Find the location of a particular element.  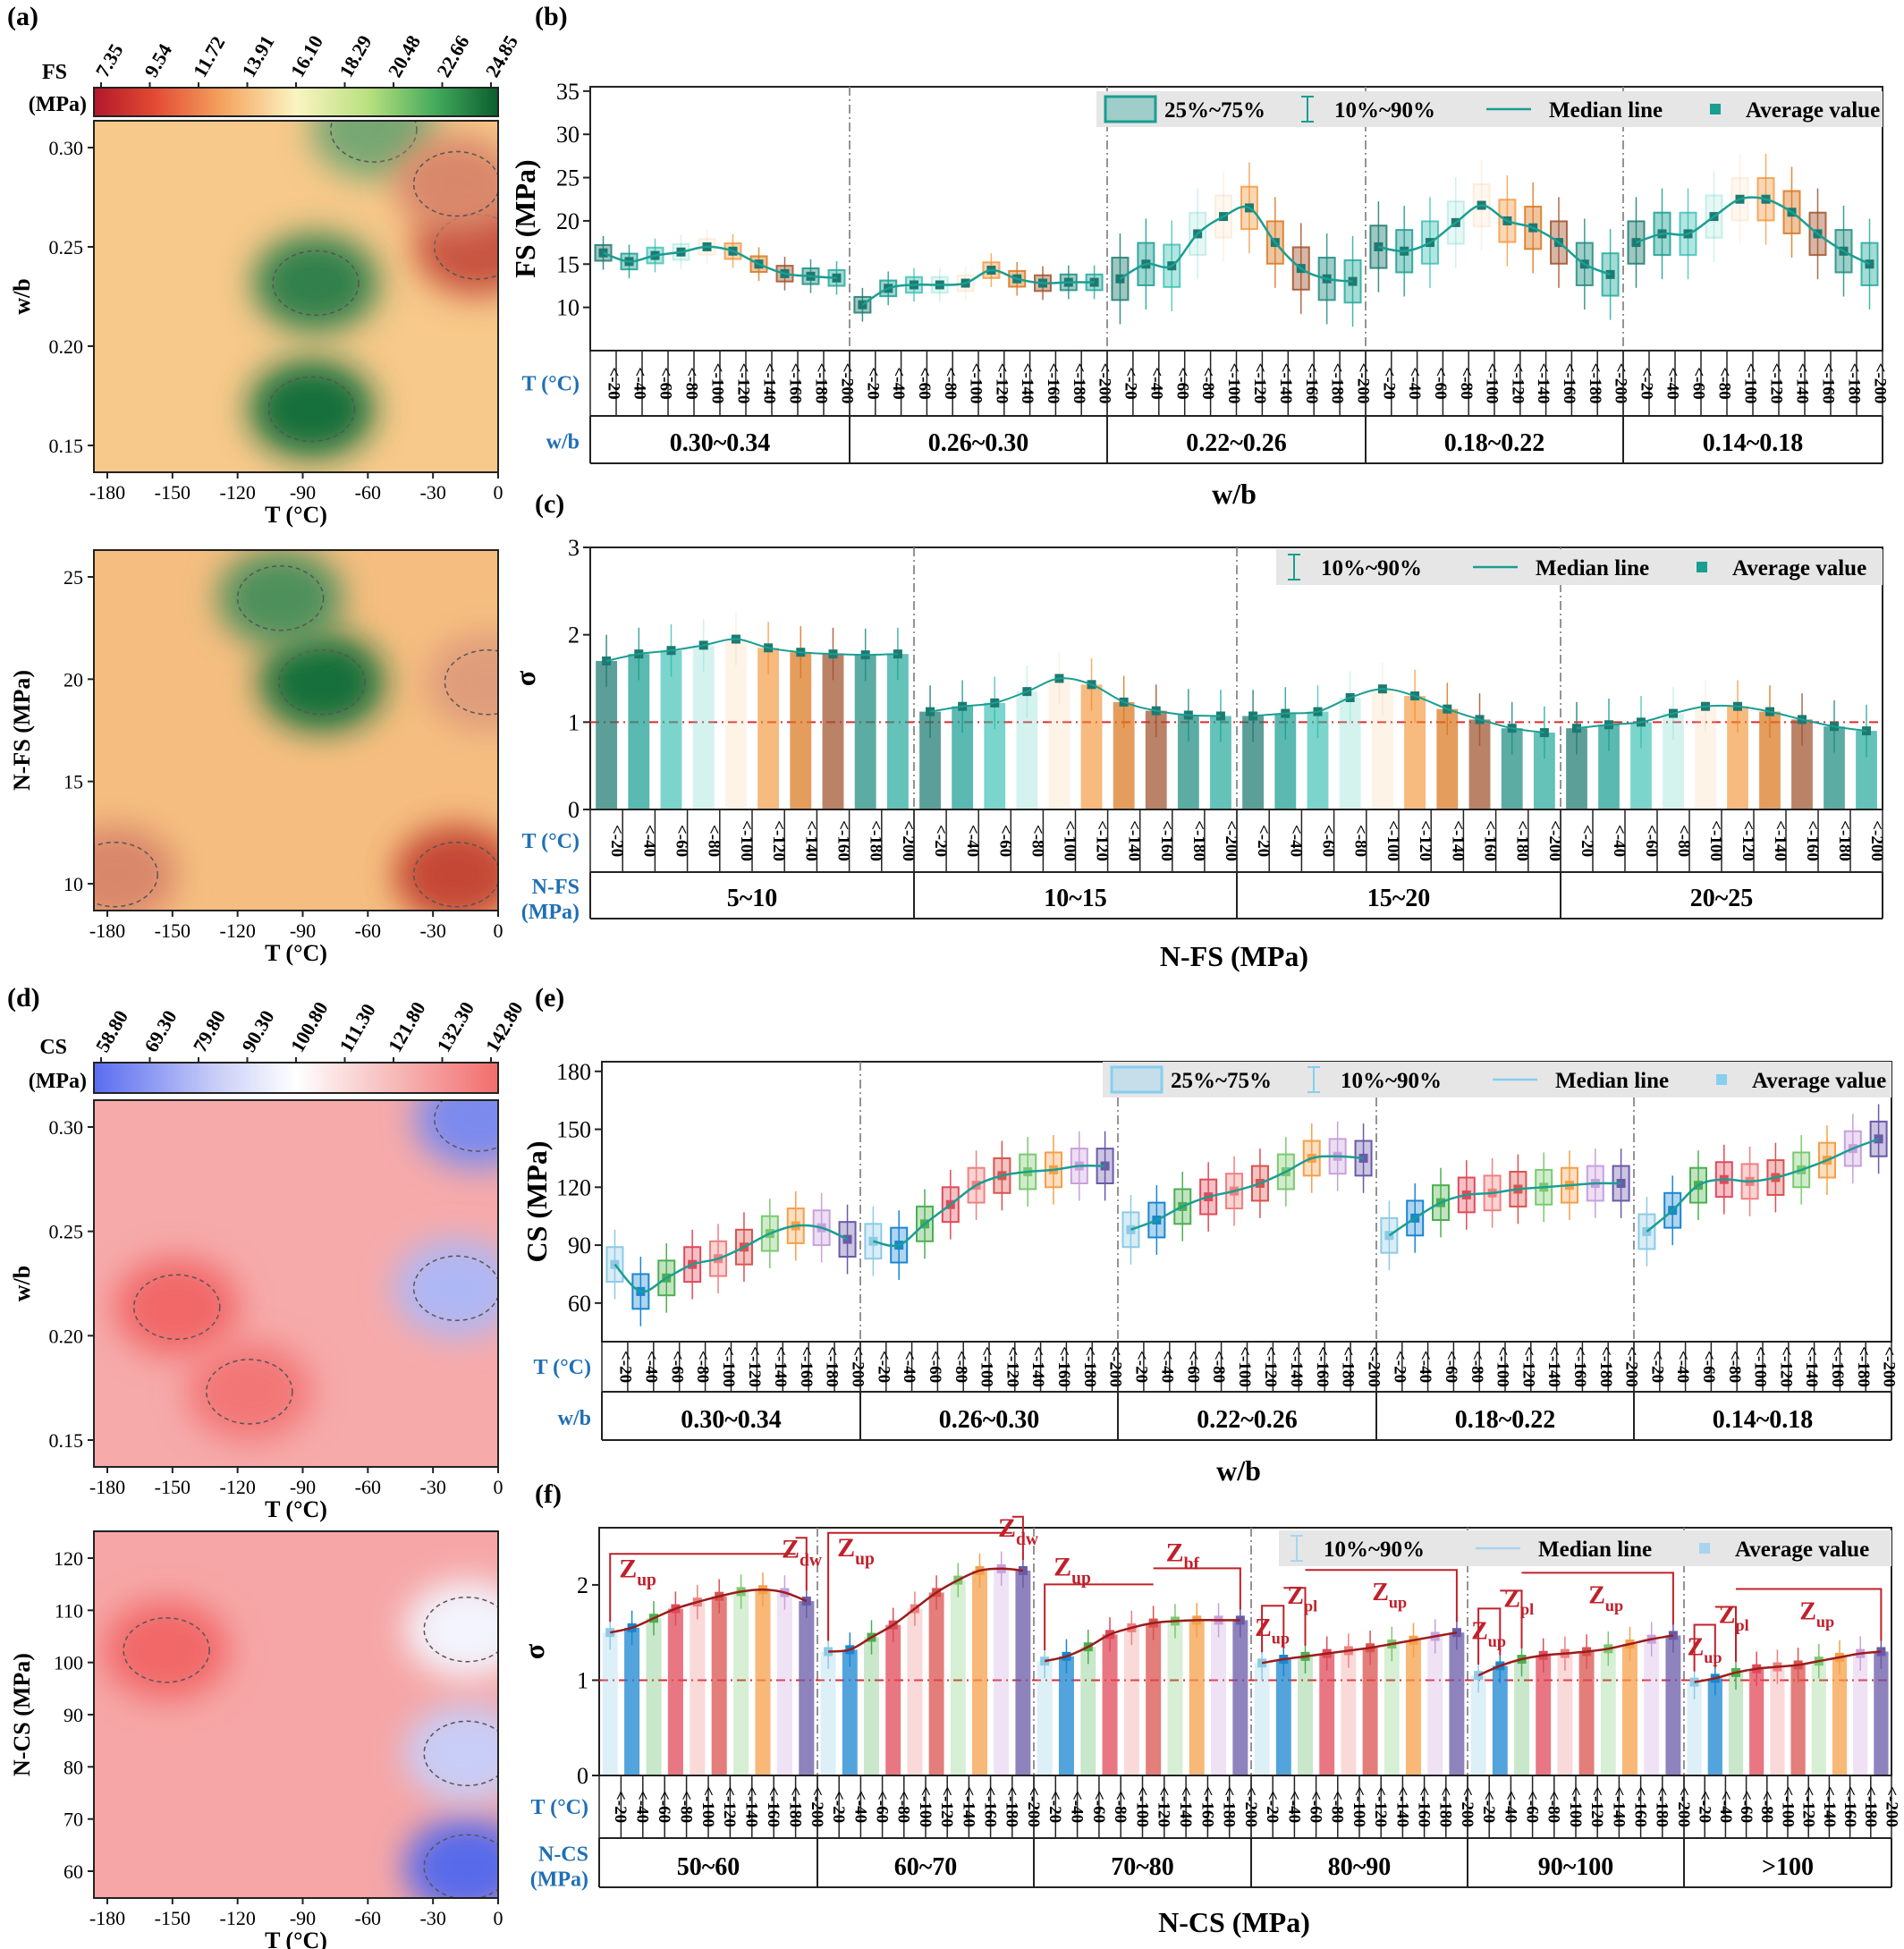

row-group-label: (MPa) is located at coordinates (559, 1880).